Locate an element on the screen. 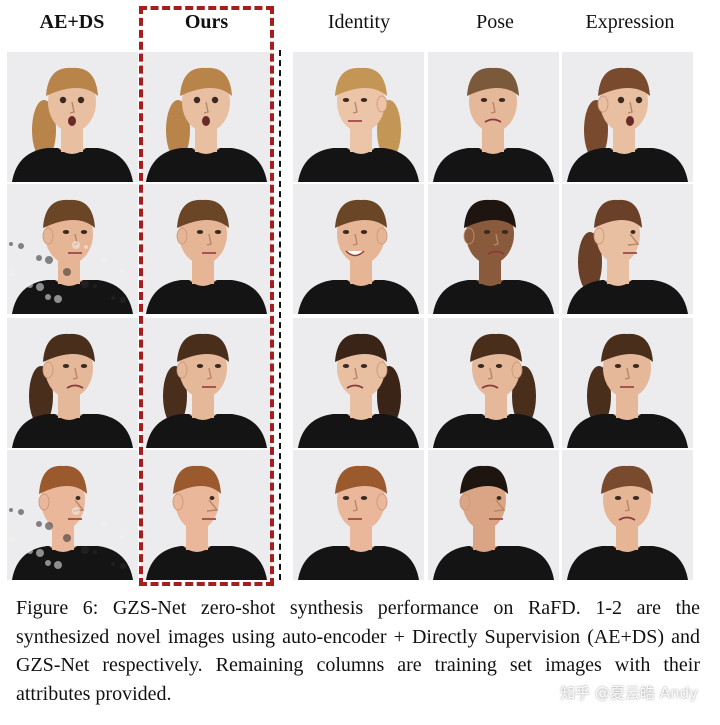  watermark: 知乎 @夏云皓 Andy is located at coordinates (629, 693).